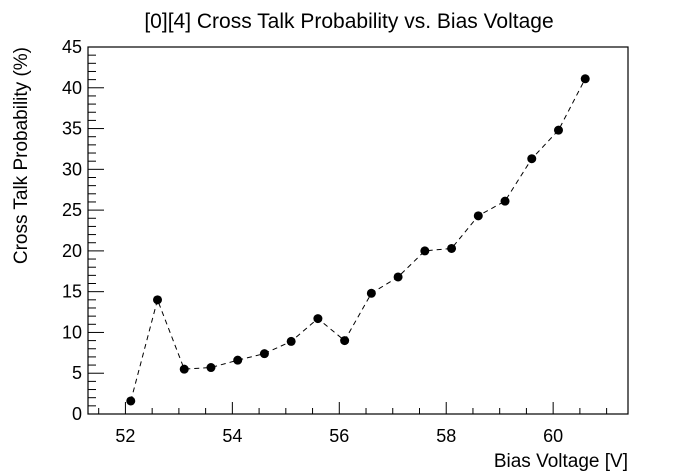 Image resolution: width=698 pixels, height=475 pixels. Describe the element at coordinates (77, 414) in the screenshot. I see `y-tick-label: 0` at that location.